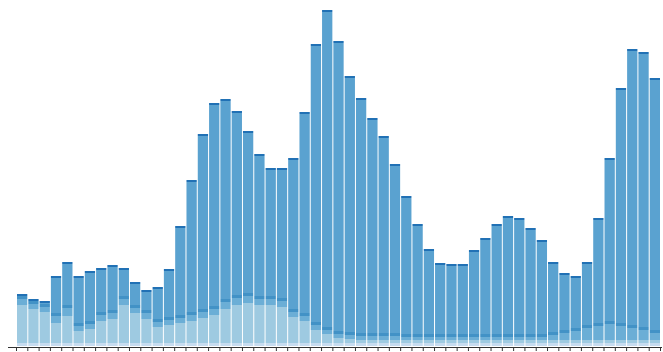 Image resolution: width=663 pixels, height=352 pixels. What do you see at coordinates (112, 288) in the screenshot?
I see `bar-segment-8-series-main` at bounding box center [112, 288].